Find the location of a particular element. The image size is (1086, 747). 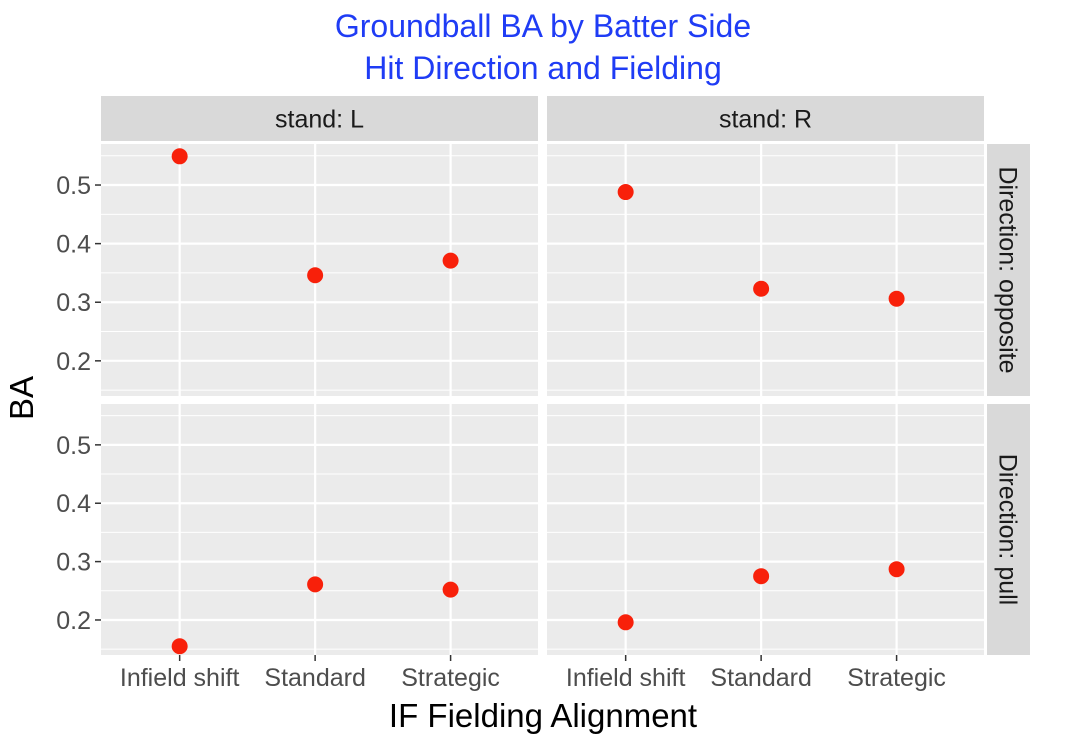

y-axis-label: BA is located at coordinates (21, 398).